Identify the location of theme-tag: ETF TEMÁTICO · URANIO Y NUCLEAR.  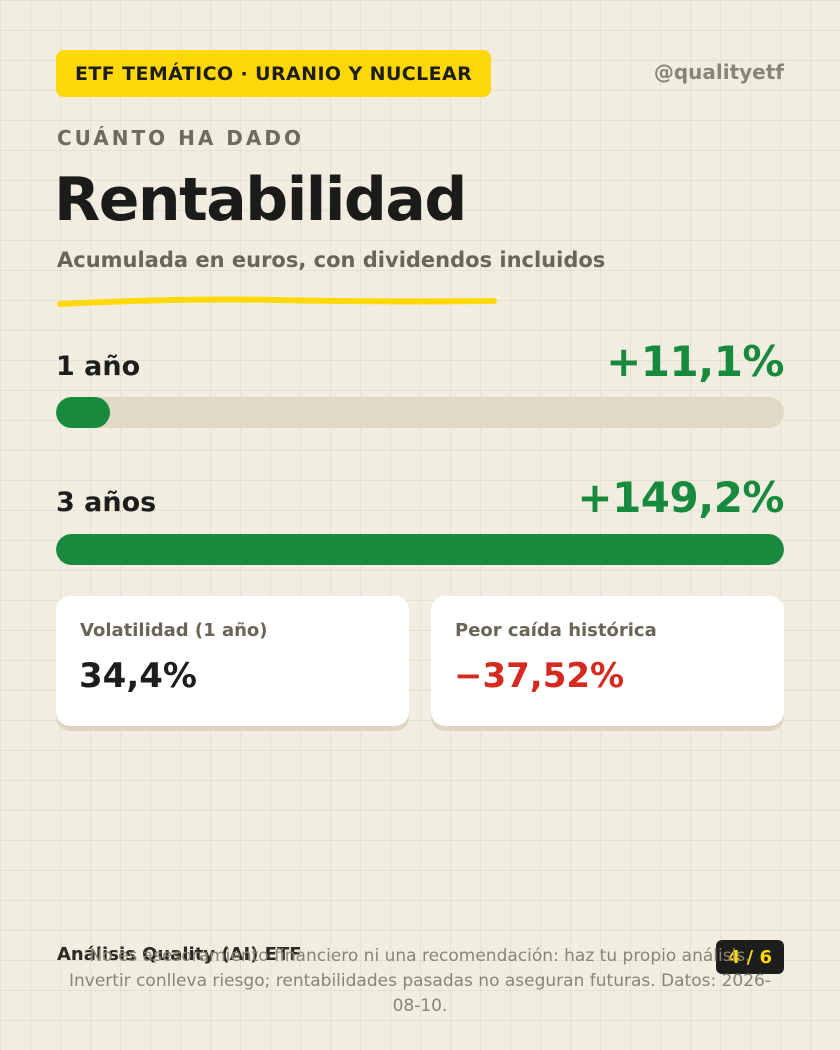
(274, 73).